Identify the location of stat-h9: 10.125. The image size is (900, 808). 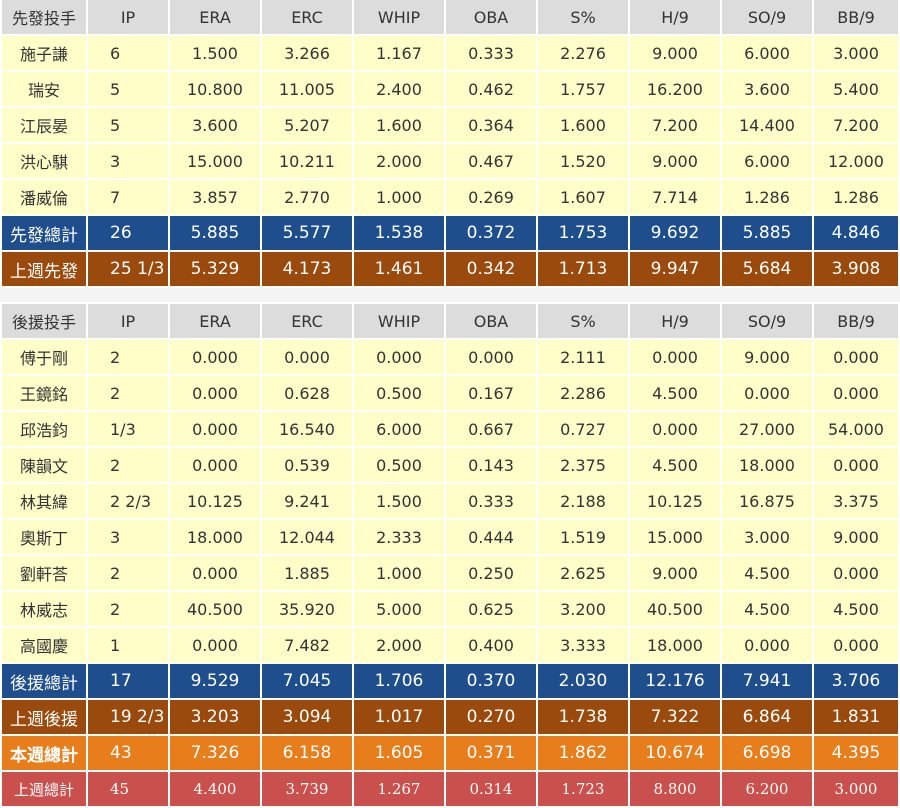
(675, 502).